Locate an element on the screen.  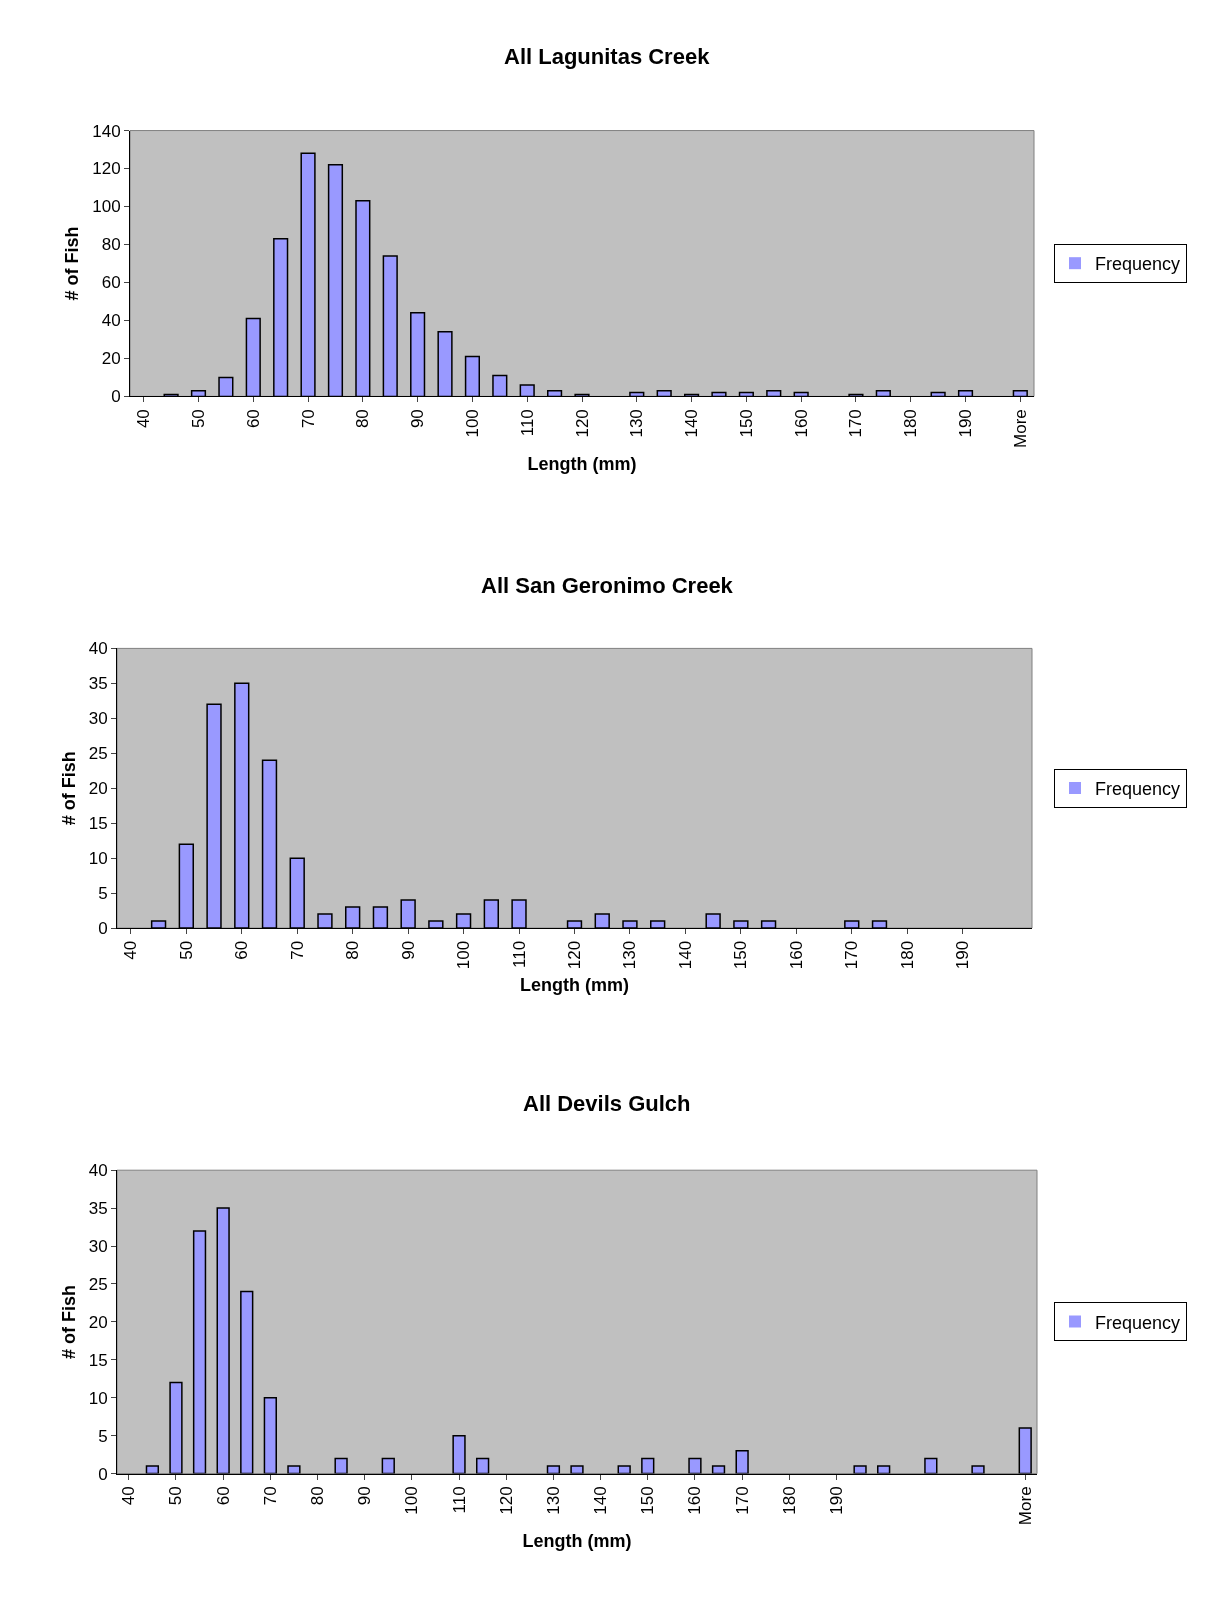
y-tick-label: 60 is located at coordinates (111, 283).